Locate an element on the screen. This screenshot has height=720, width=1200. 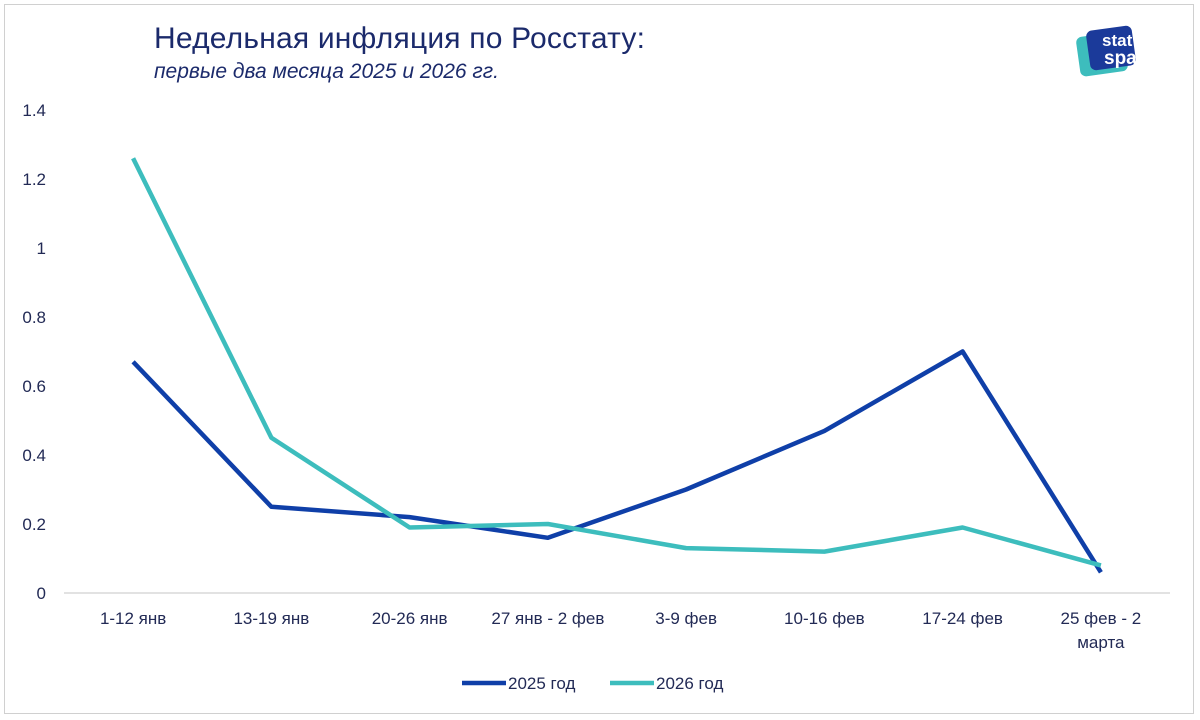
legend: 2025 год 2026 год is located at coordinates (592, 683).